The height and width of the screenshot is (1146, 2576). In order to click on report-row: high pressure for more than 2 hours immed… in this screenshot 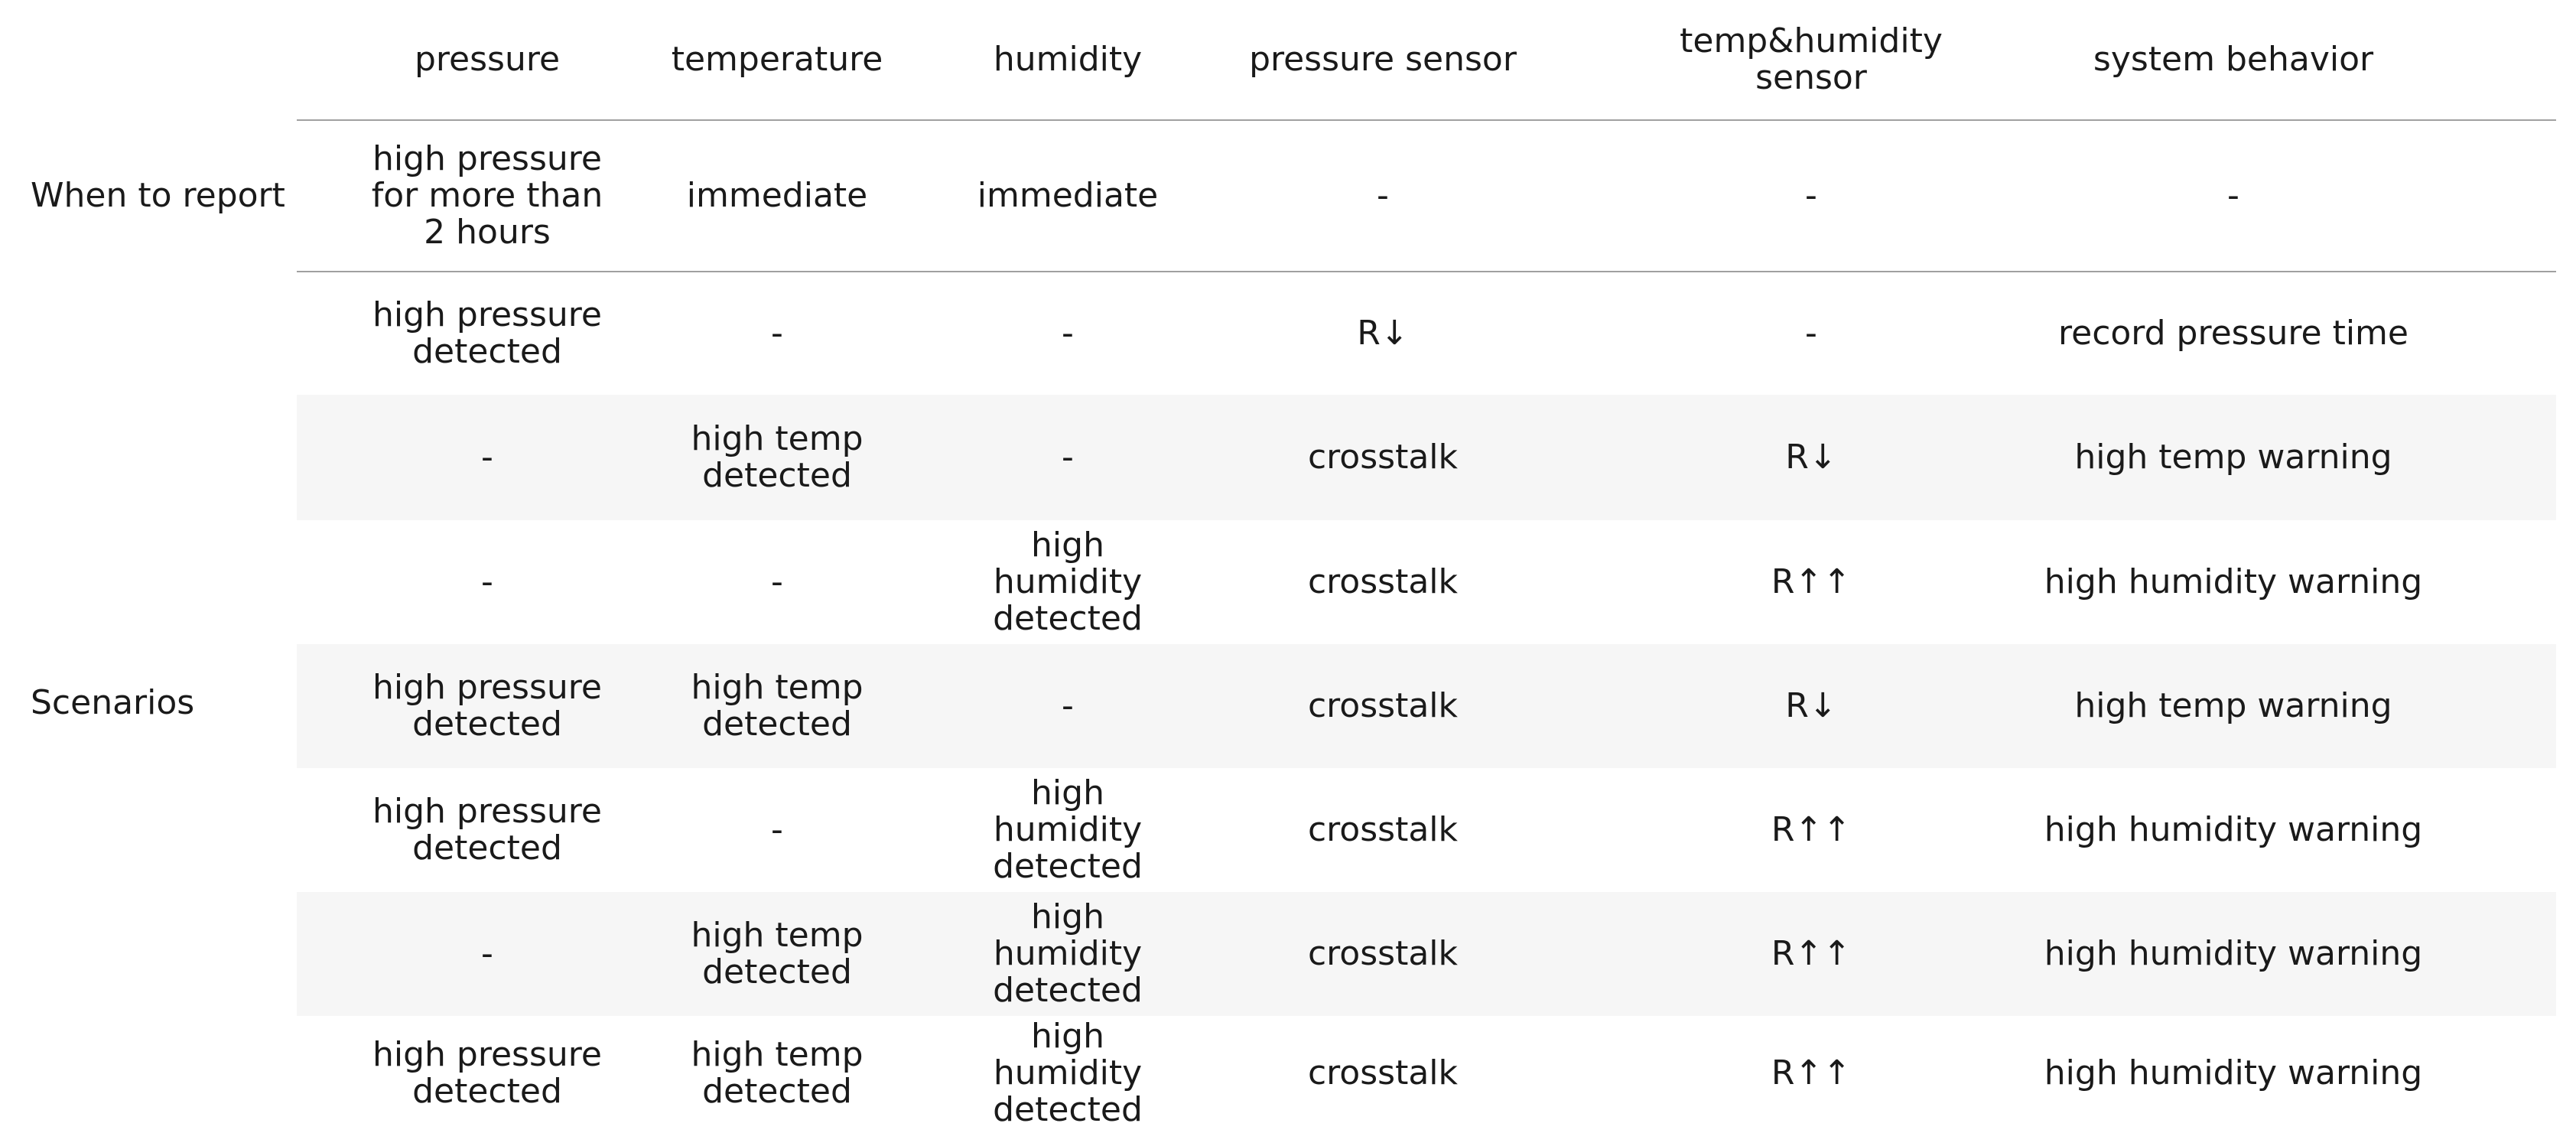, I will do `click(1426, 196)`.